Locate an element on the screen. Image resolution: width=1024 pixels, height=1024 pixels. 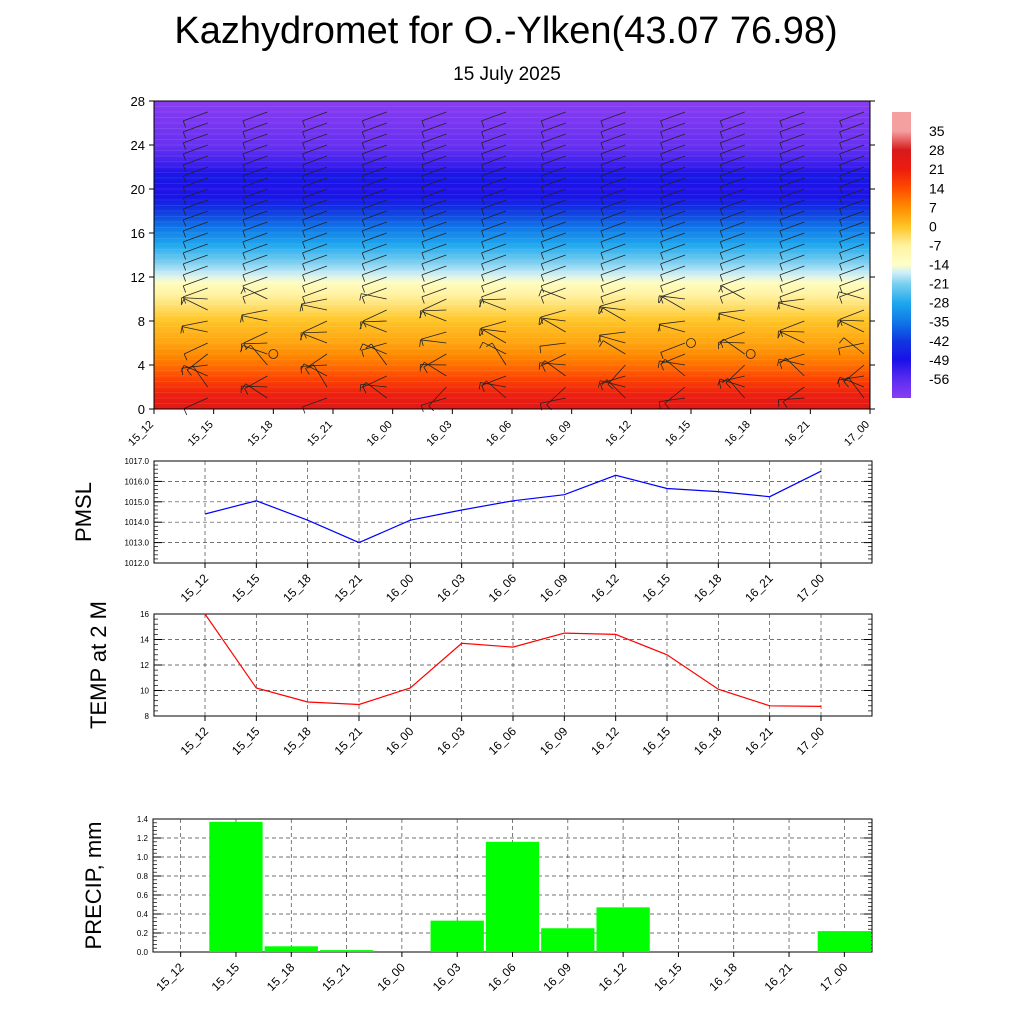
y-tick-label: 24 is located at coordinates (138, 145).